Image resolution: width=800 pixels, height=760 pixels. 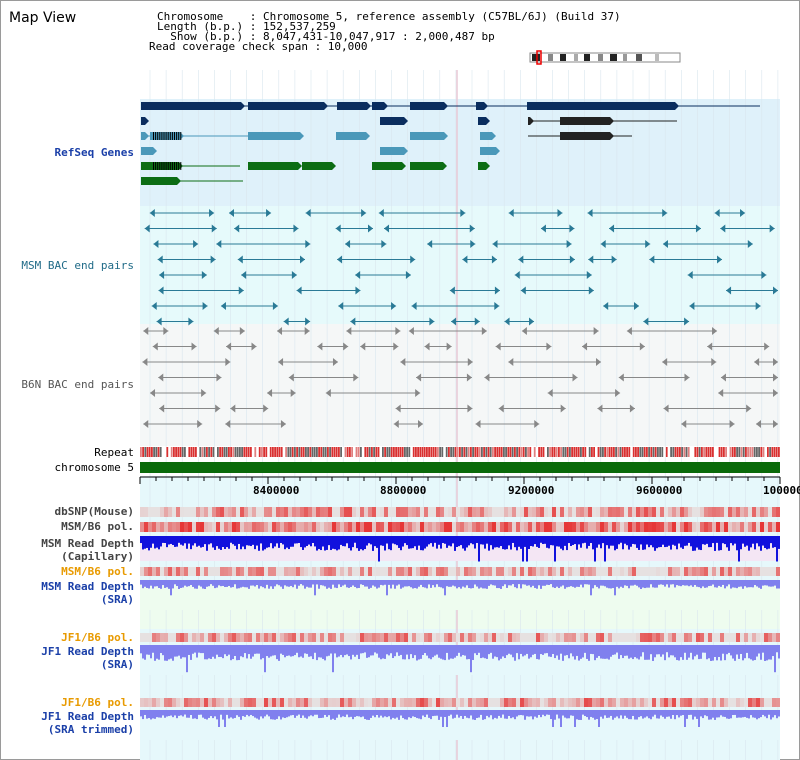 What do you see at coordinates (87, 651) in the screenshot?
I see `jf1-read-depth-sra-label: JF1 Read Depth` at bounding box center [87, 651].